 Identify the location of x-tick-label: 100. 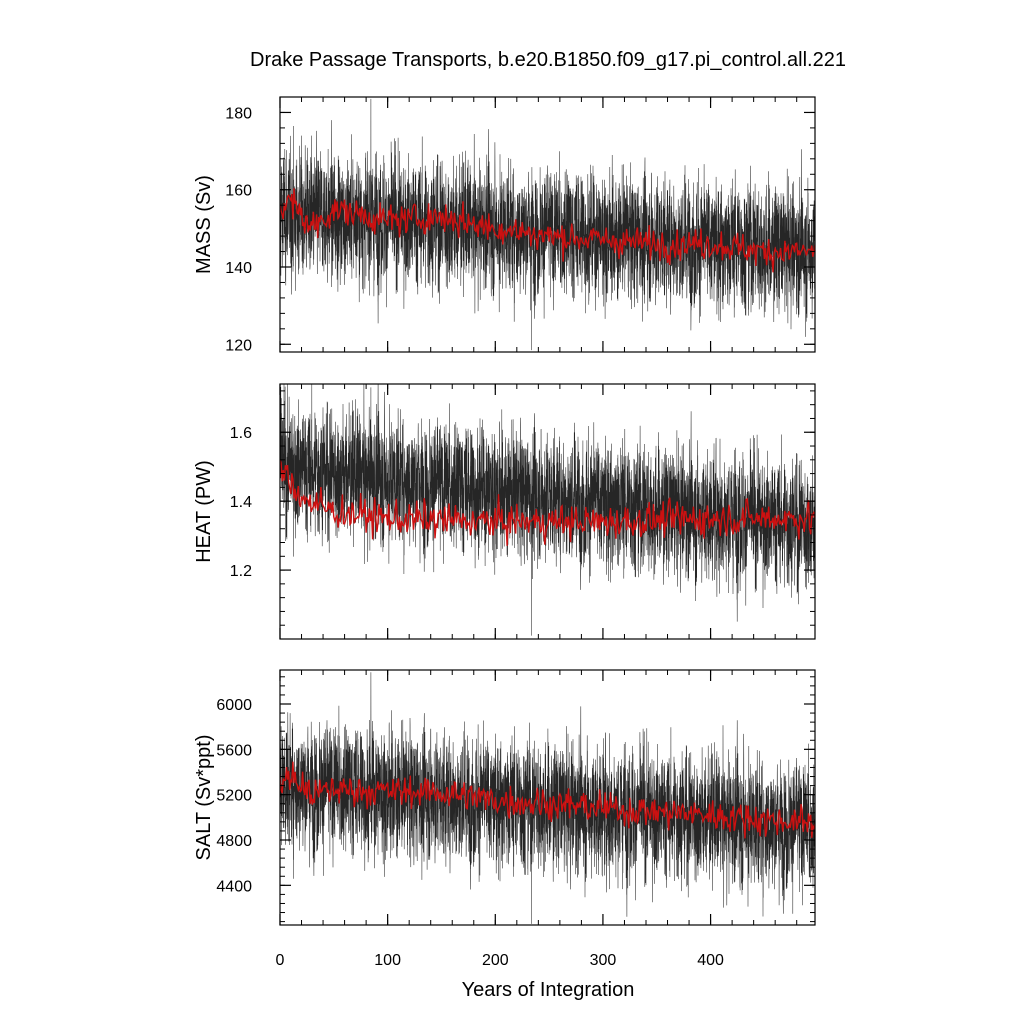
(387, 960).